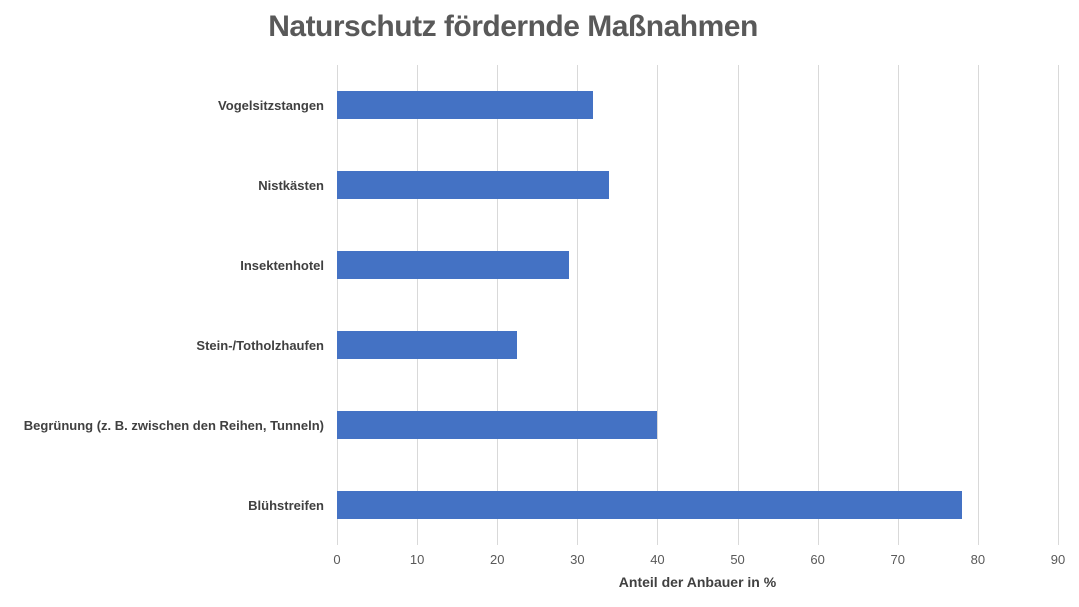  I want to click on x-axis-tick-label: 10, so click(417, 559).